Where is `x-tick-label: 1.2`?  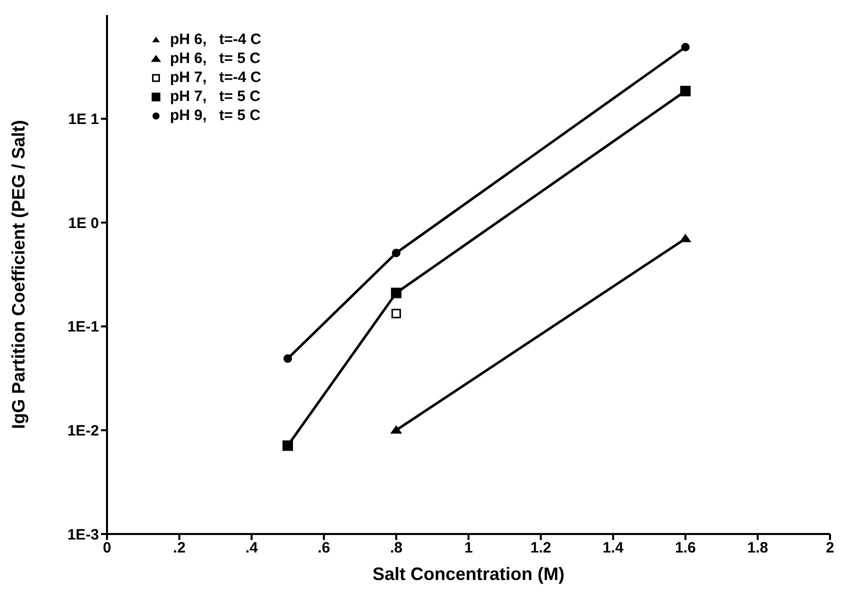
x-tick-label: 1.2 is located at coordinates (541, 548).